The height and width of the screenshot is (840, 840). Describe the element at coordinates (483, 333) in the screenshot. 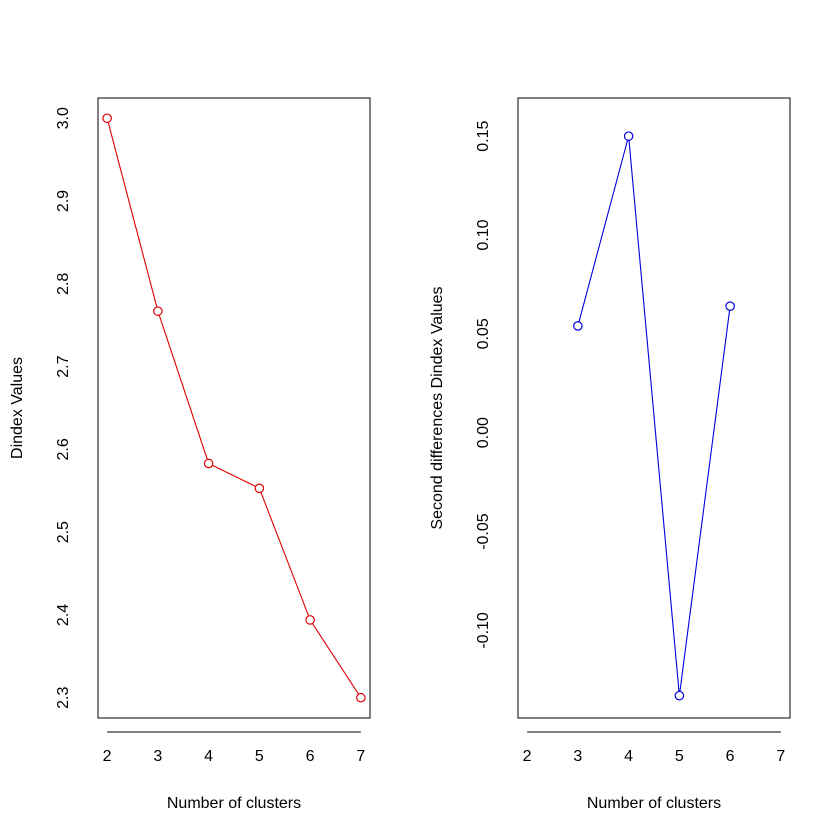

I see `y-tick-label: 0.05` at that location.